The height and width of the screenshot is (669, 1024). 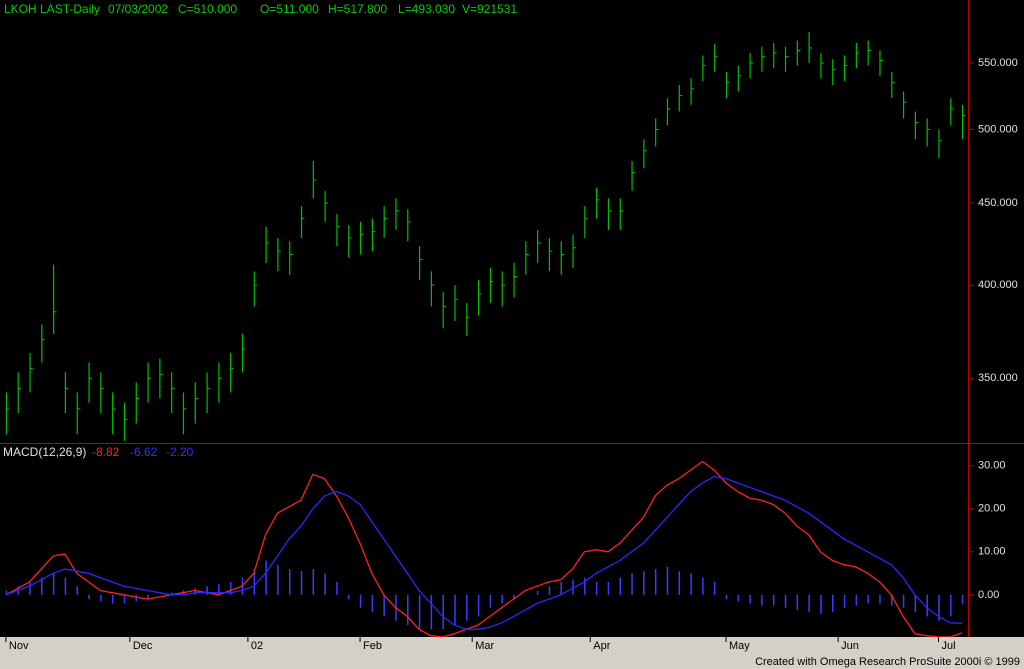 What do you see at coordinates (998, 285) in the screenshot?
I see `y-tick-label: 400.000` at bounding box center [998, 285].